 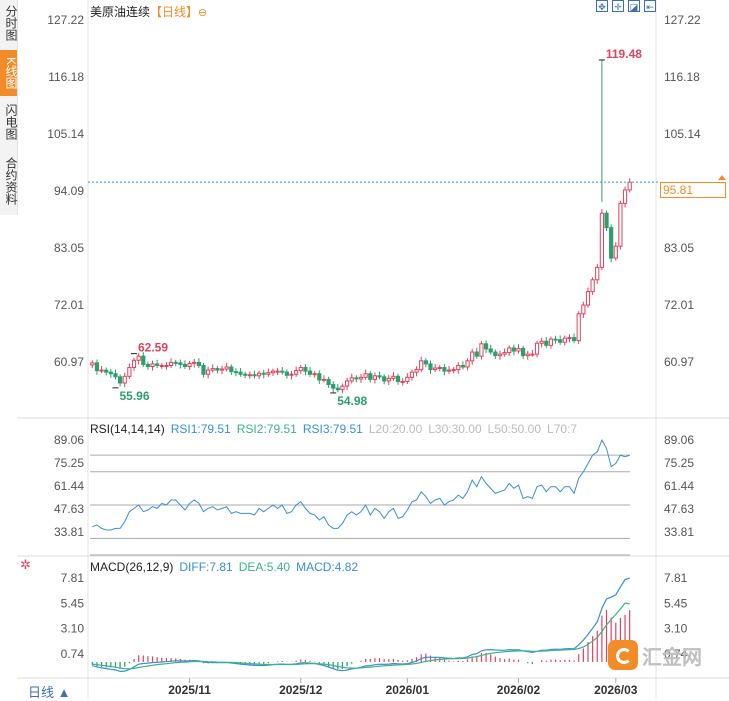 What do you see at coordinates (132, 567) in the screenshot?
I see `macd-name: MACD(26,12,9)` at bounding box center [132, 567].